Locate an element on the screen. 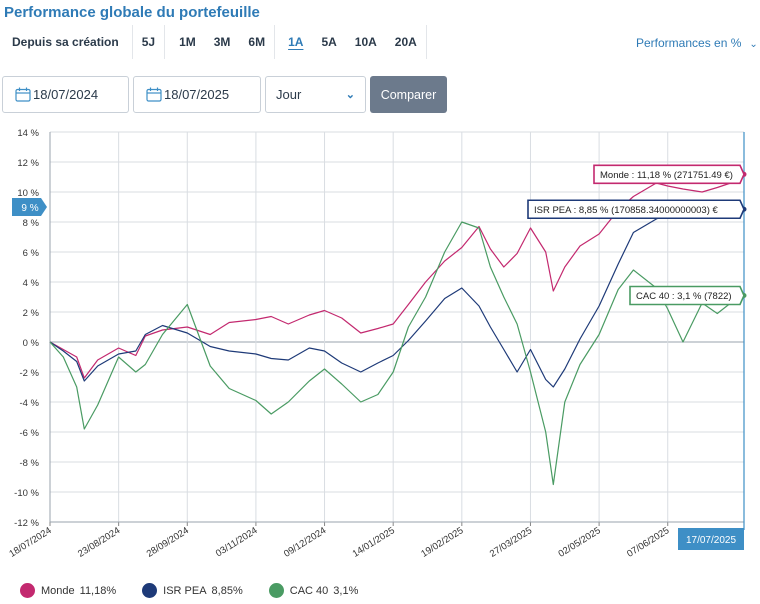  x-tick-label: 18/07/2024 is located at coordinates (30, 542).